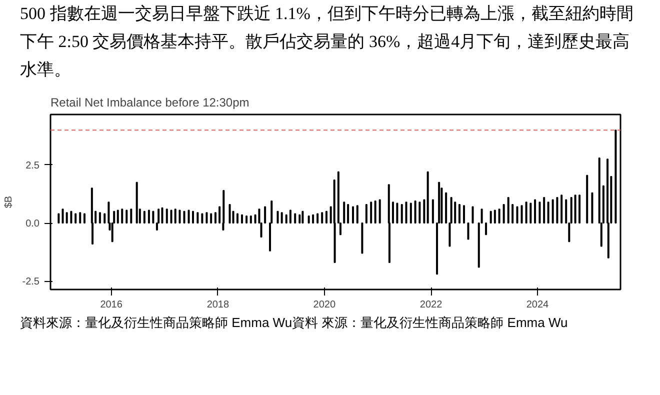 The width and height of the screenshot is (660, 395). What do you see at coordinates (294, 323) in the screenshot?
I see `source-note: 資料來源：量化及衍生性商品策略師 Emma Wu資料 來源：量化及衍生性商品策略師 Emma Wu` at bounding box center [294, 323].